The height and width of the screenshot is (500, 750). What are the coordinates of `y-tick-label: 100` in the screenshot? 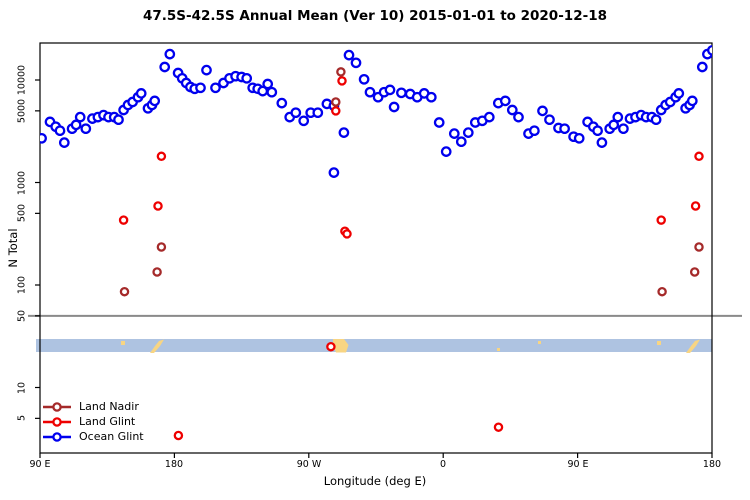 It's located at (22, 285).